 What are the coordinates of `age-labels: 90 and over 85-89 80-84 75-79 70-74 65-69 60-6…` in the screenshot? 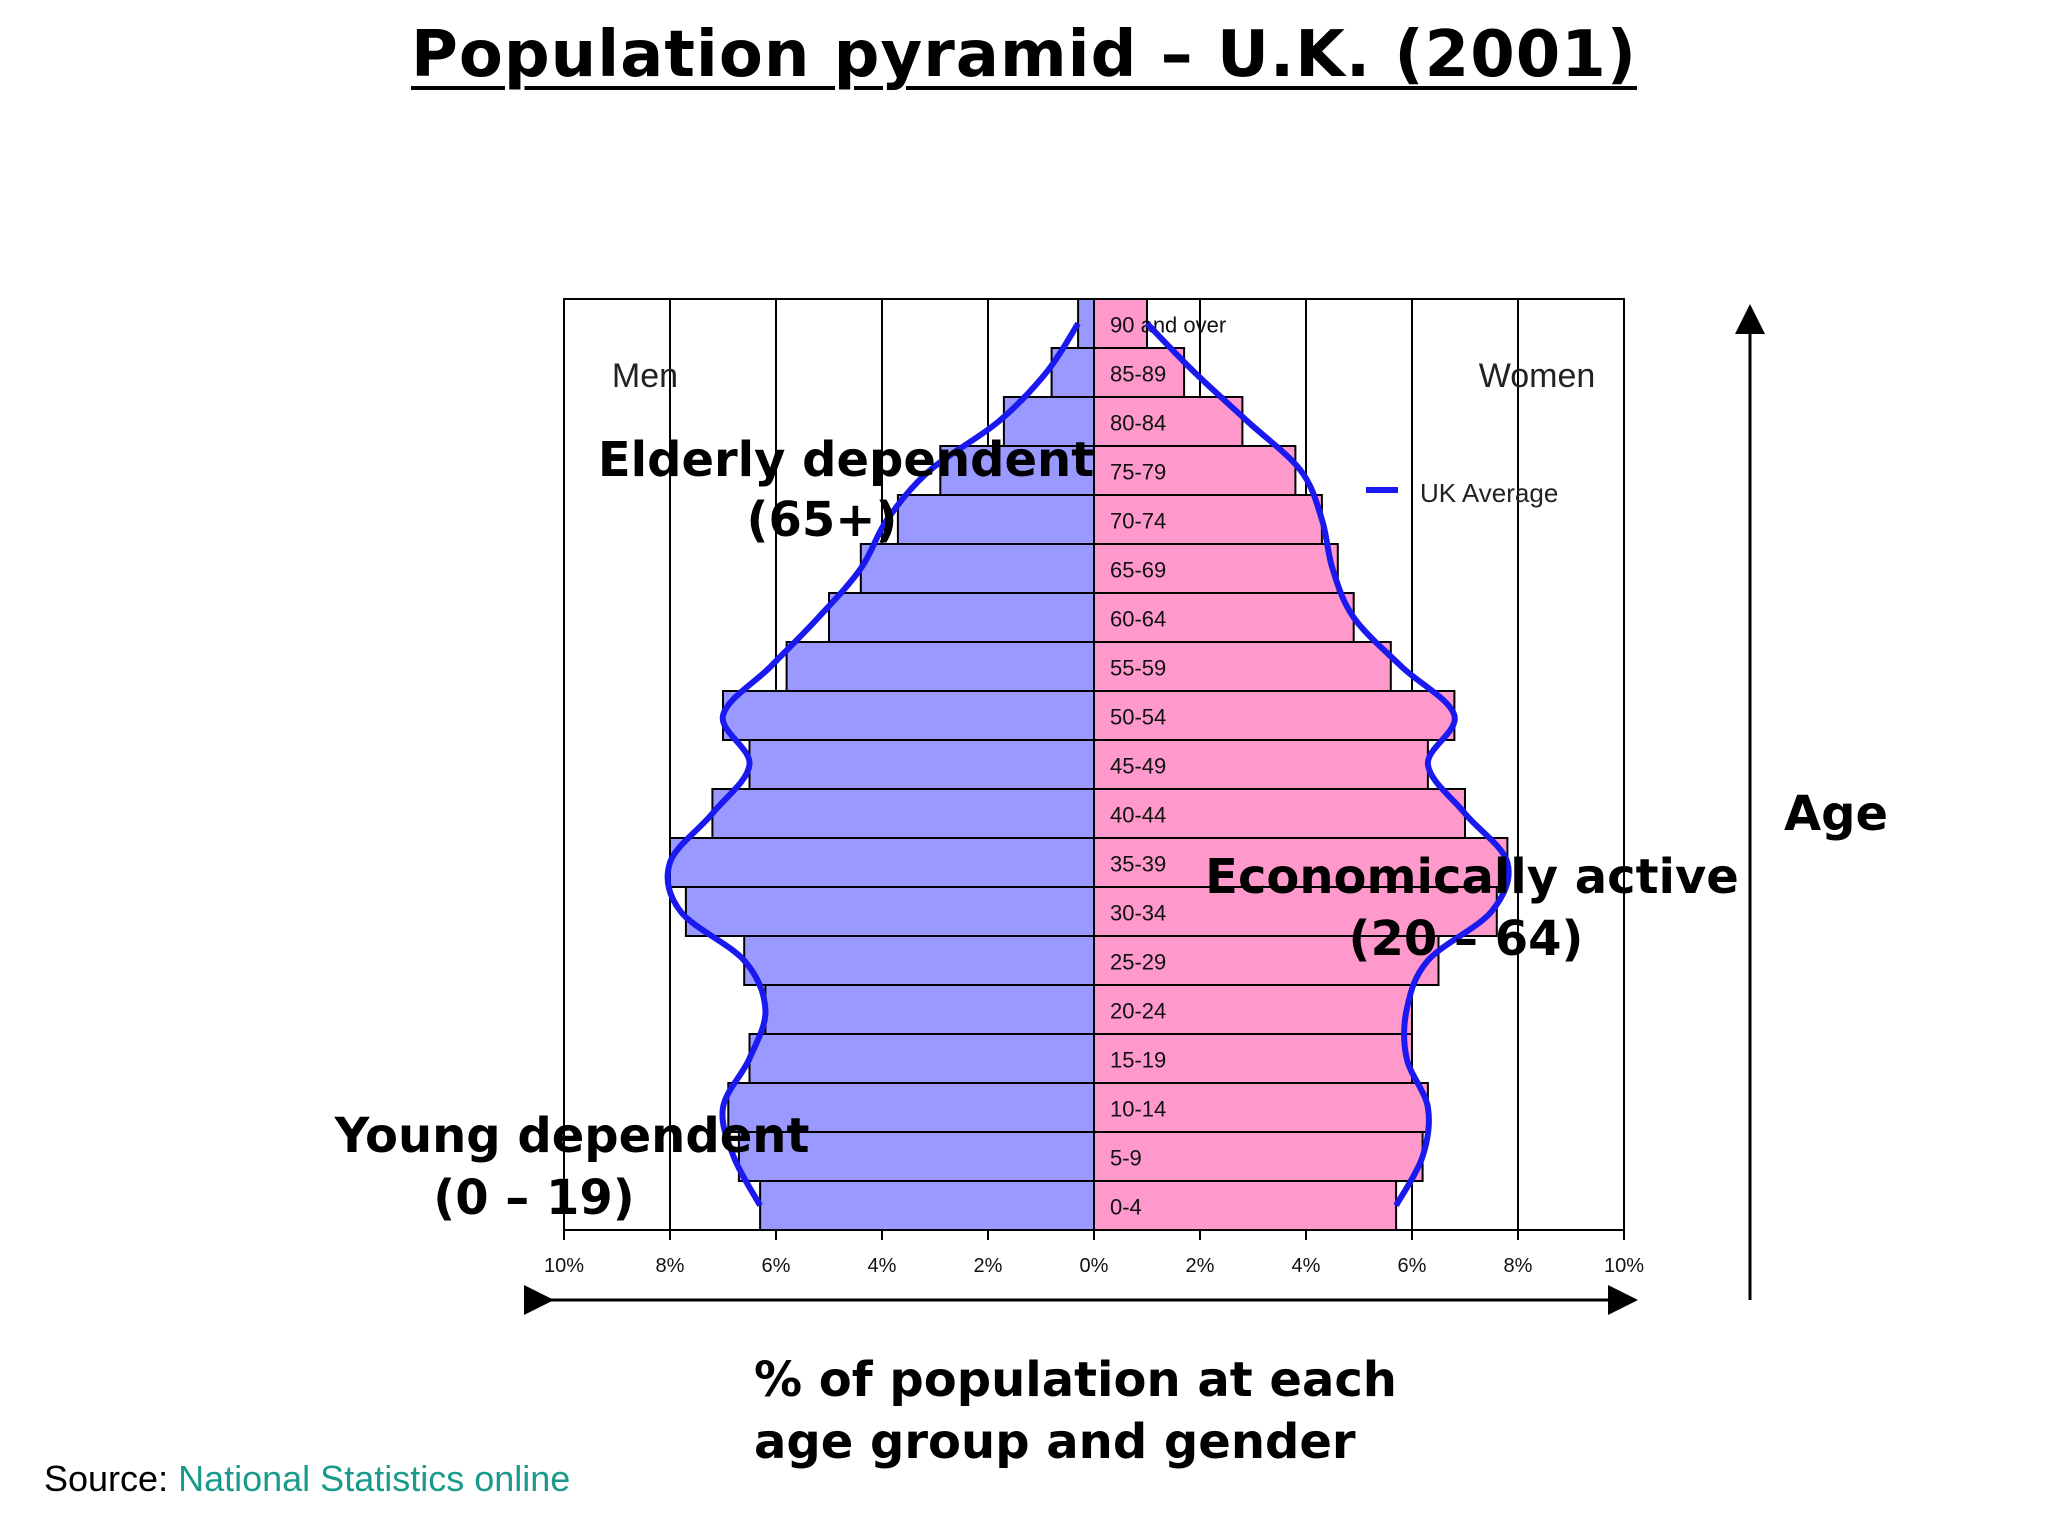 It's located at (1168, 766).